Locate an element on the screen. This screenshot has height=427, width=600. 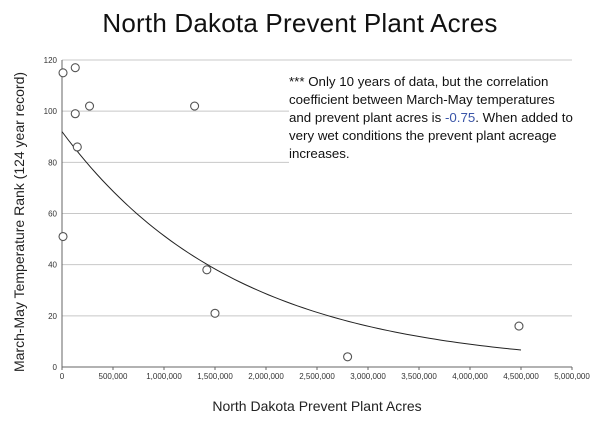
x-tick-label: 4,500,000 is located at coordinates (521, 376).